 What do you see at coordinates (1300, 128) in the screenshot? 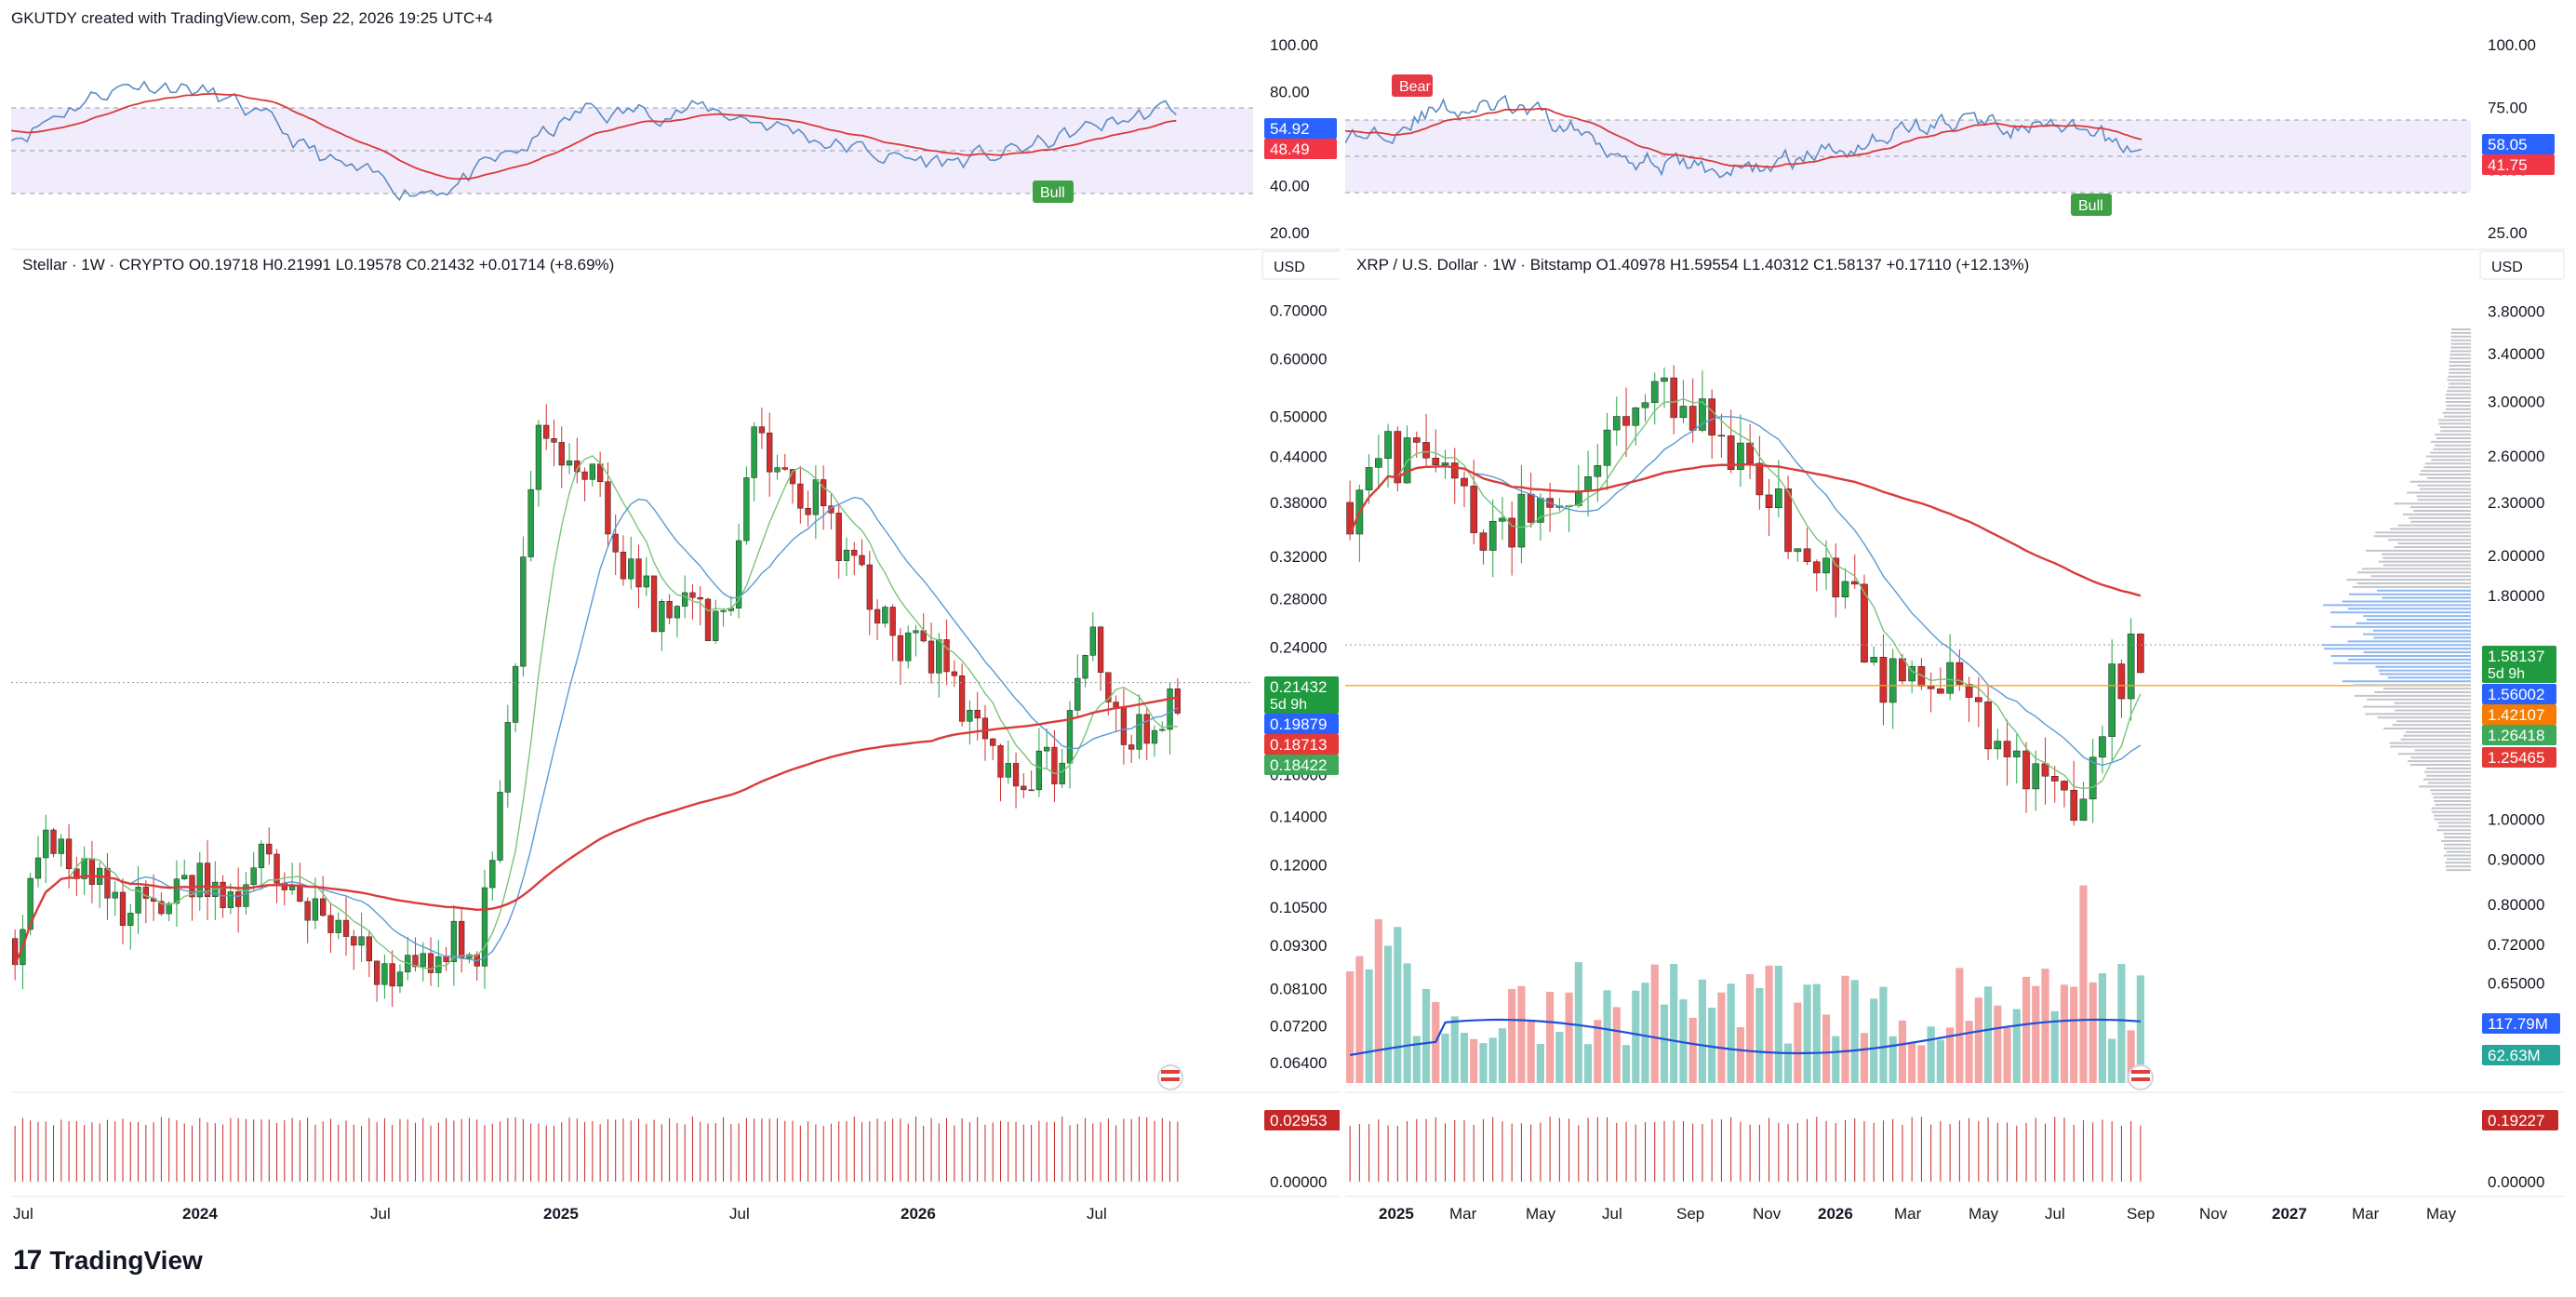
I see `left-rsi-badge-0-bg` at bounding box center [1300, 128].